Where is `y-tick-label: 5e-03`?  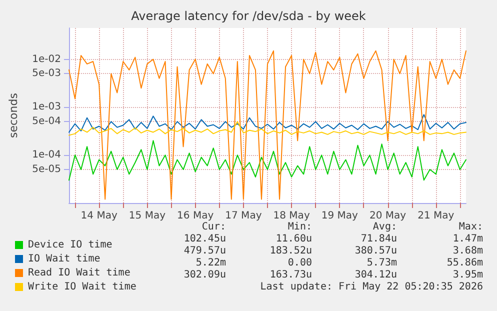 y-tick-label: 5e-03 is located at coordinates (46, 74).